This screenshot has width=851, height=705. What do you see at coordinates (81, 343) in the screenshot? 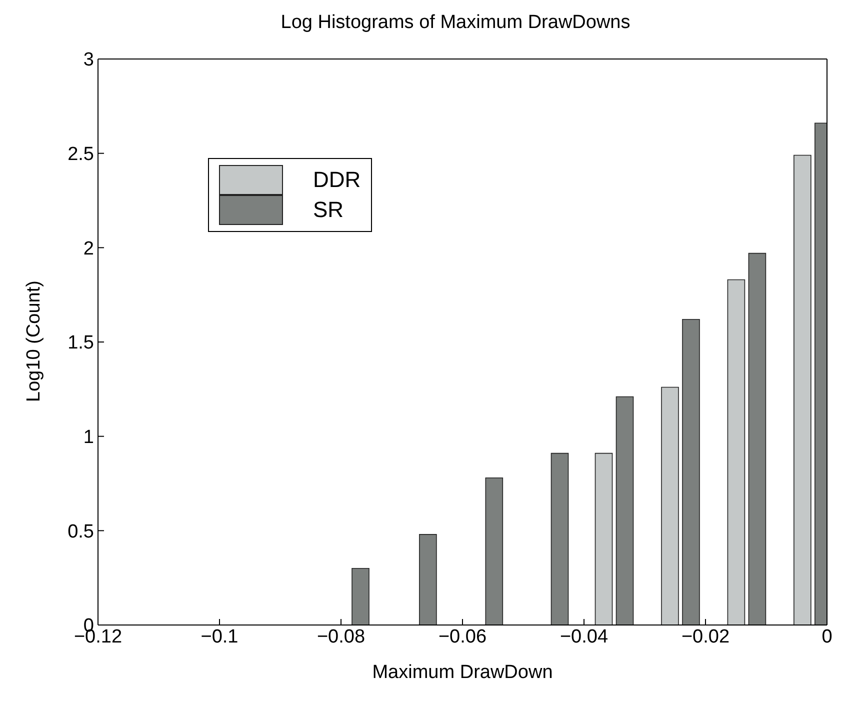
I see `y-tick-label: 1.5` at bounding box center [81, 343].